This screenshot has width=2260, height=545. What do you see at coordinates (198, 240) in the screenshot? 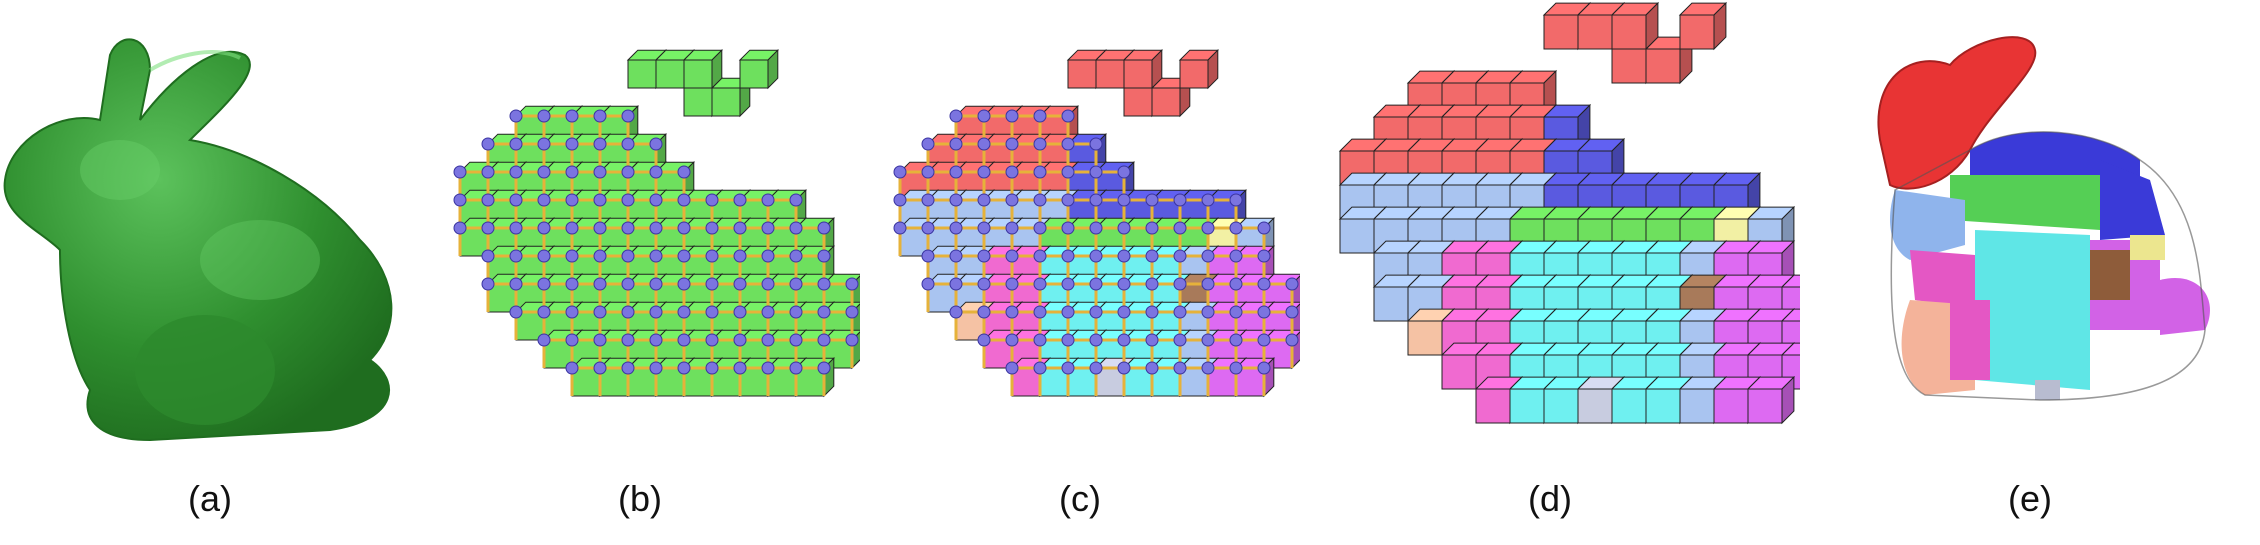
I see `bunny-mesh-image` at bounding box center [198, 240].